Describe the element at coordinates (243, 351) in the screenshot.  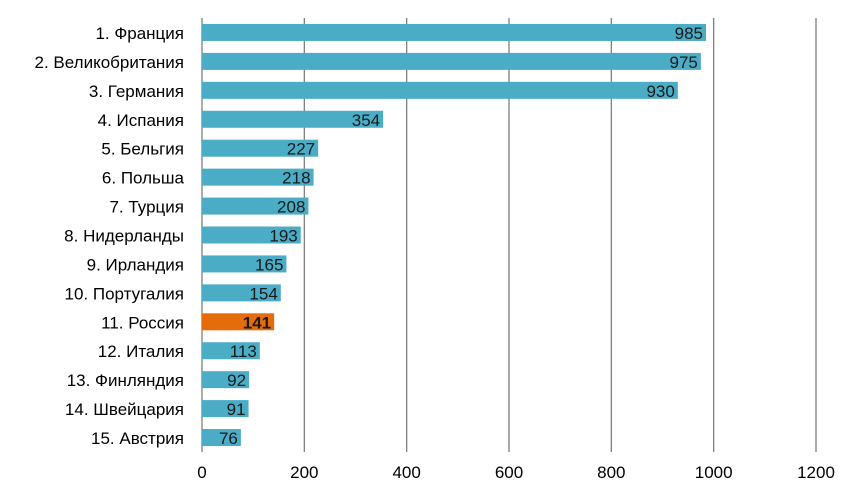
I see `data-label: 113` at that location.